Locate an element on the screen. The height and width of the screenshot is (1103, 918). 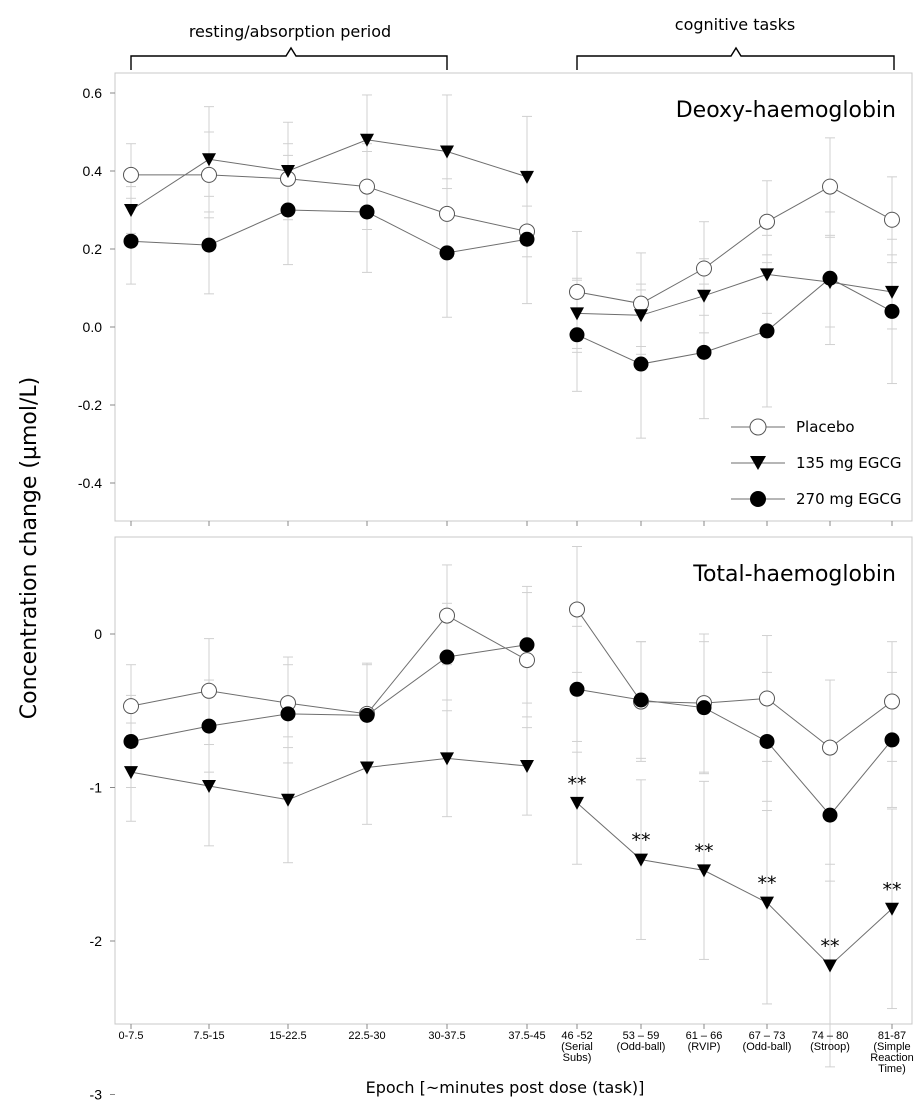
x-axis-title: Epoch [~minutes post dose (task)] is located at coordinates (505, 1087).